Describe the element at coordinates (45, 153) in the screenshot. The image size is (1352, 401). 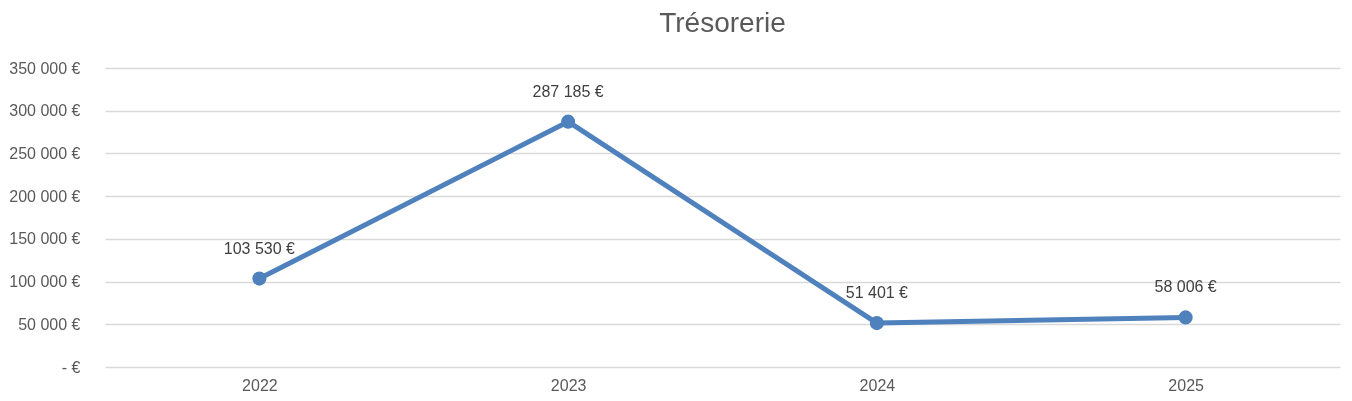
I see `y-tick-label: 250 000 €` at that location.